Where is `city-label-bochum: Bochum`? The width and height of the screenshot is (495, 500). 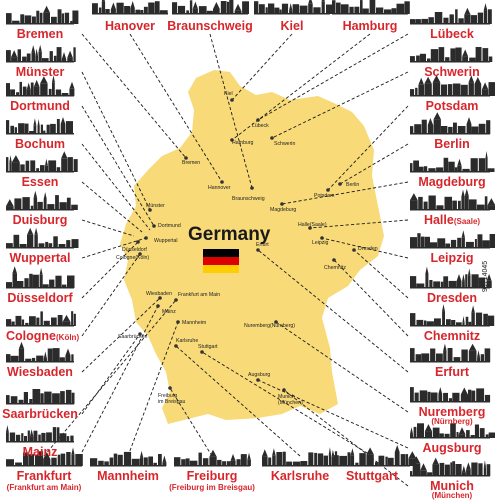 city-label-bochum: Bochum is located at coordinates (40, 144).